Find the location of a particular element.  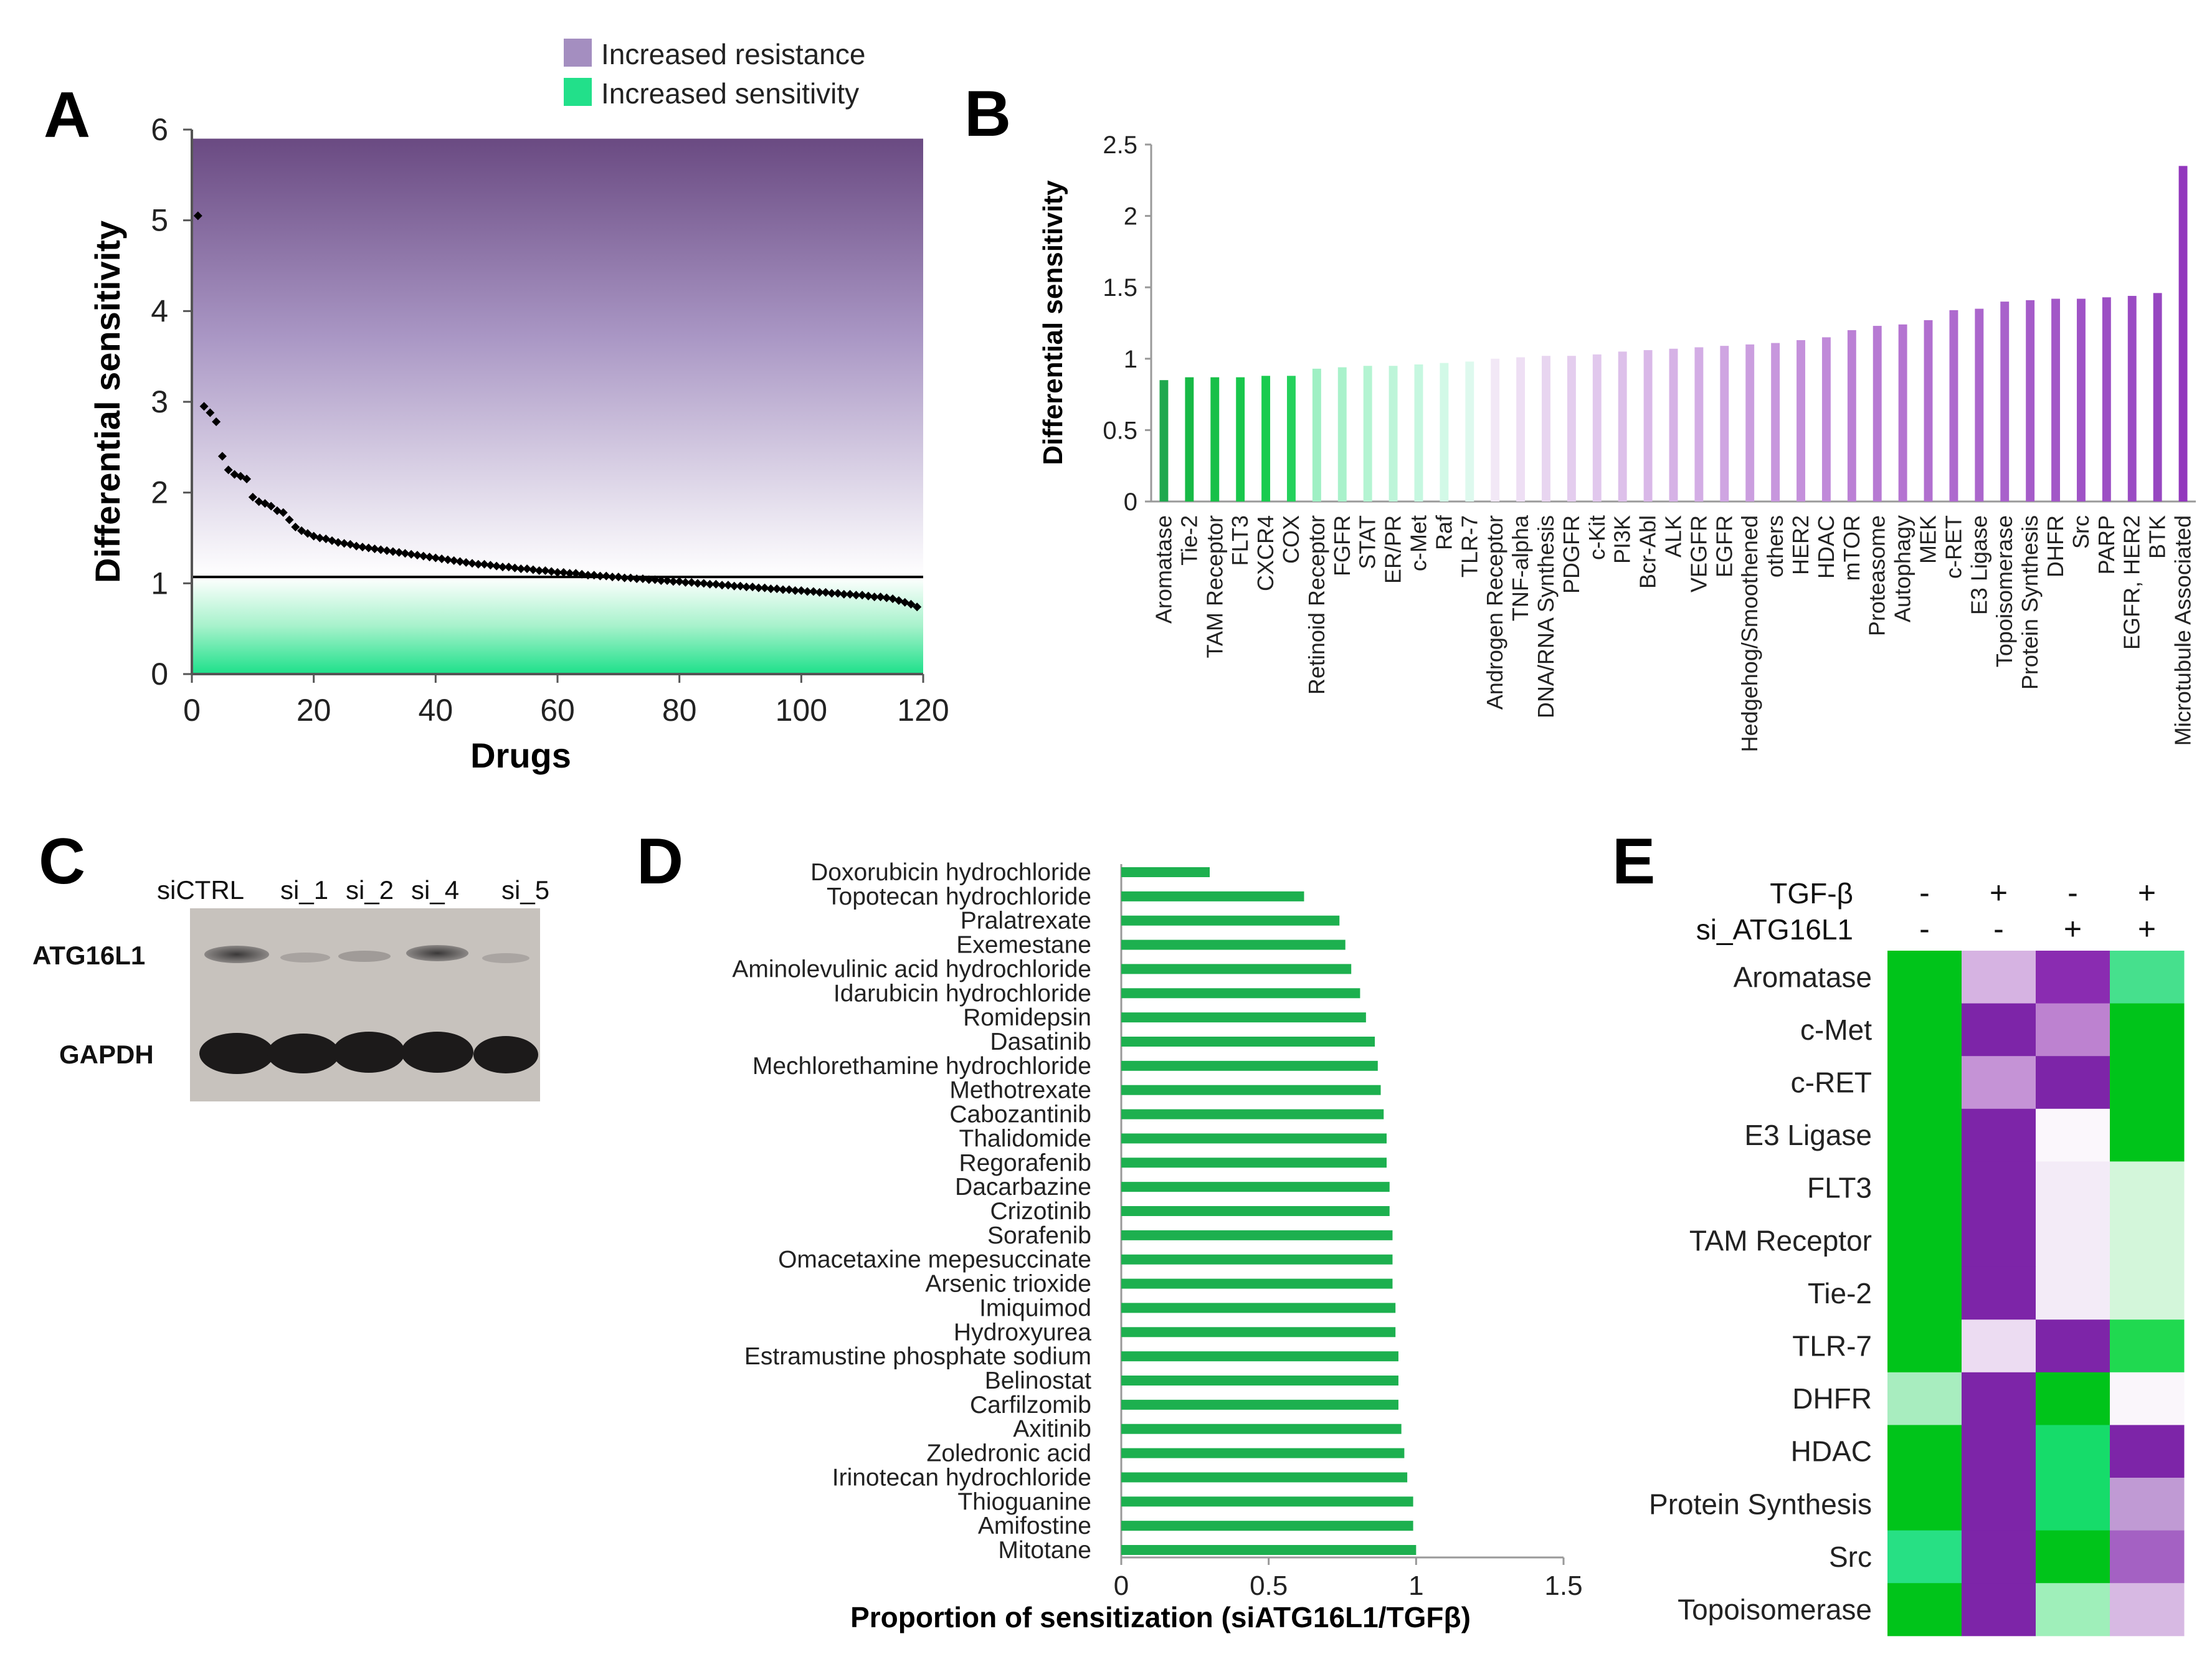

d-drug-label: Regorafenib is located at coordinates (1025, 1162).